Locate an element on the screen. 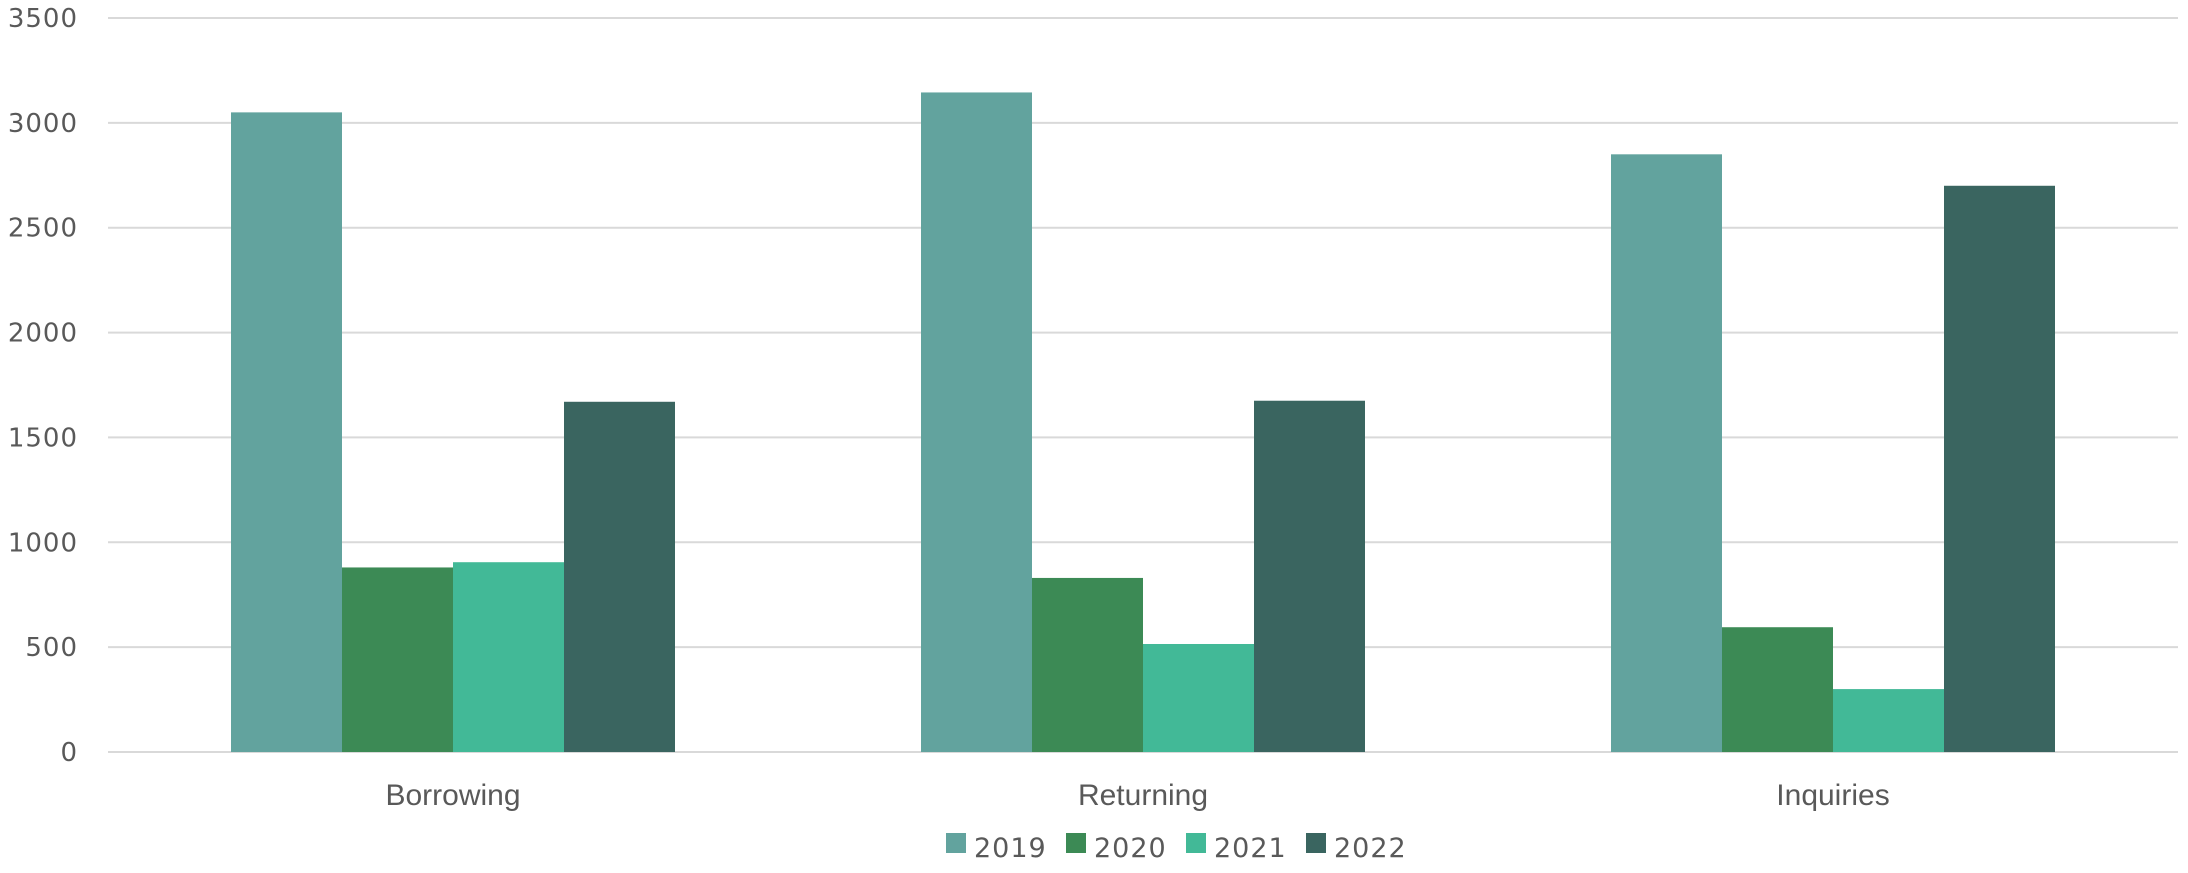 This screenshot has width=2188, height=873. legend-label: 2020 is located at coordinates (1130, 848).